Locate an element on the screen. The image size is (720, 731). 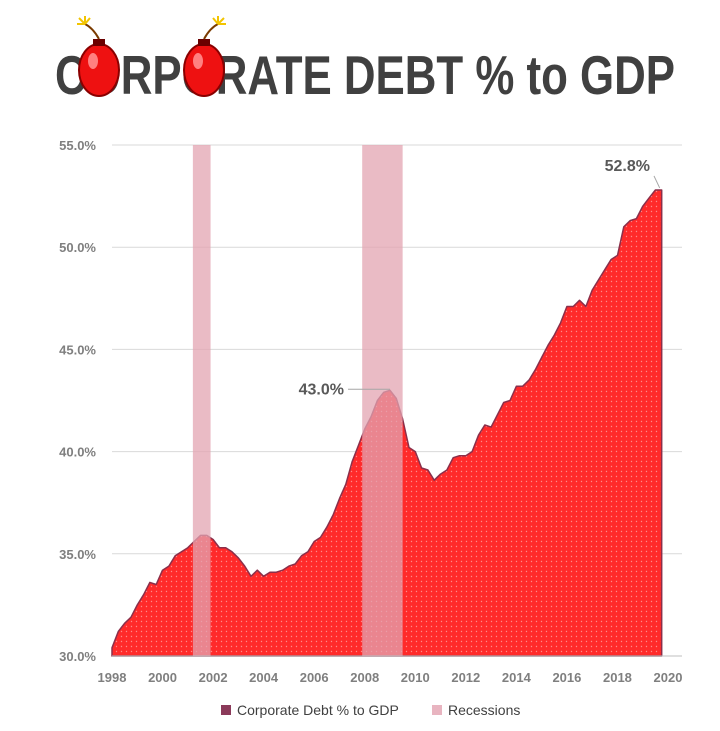
x-tick-label: 2016 is located at coordinates (566, 677).